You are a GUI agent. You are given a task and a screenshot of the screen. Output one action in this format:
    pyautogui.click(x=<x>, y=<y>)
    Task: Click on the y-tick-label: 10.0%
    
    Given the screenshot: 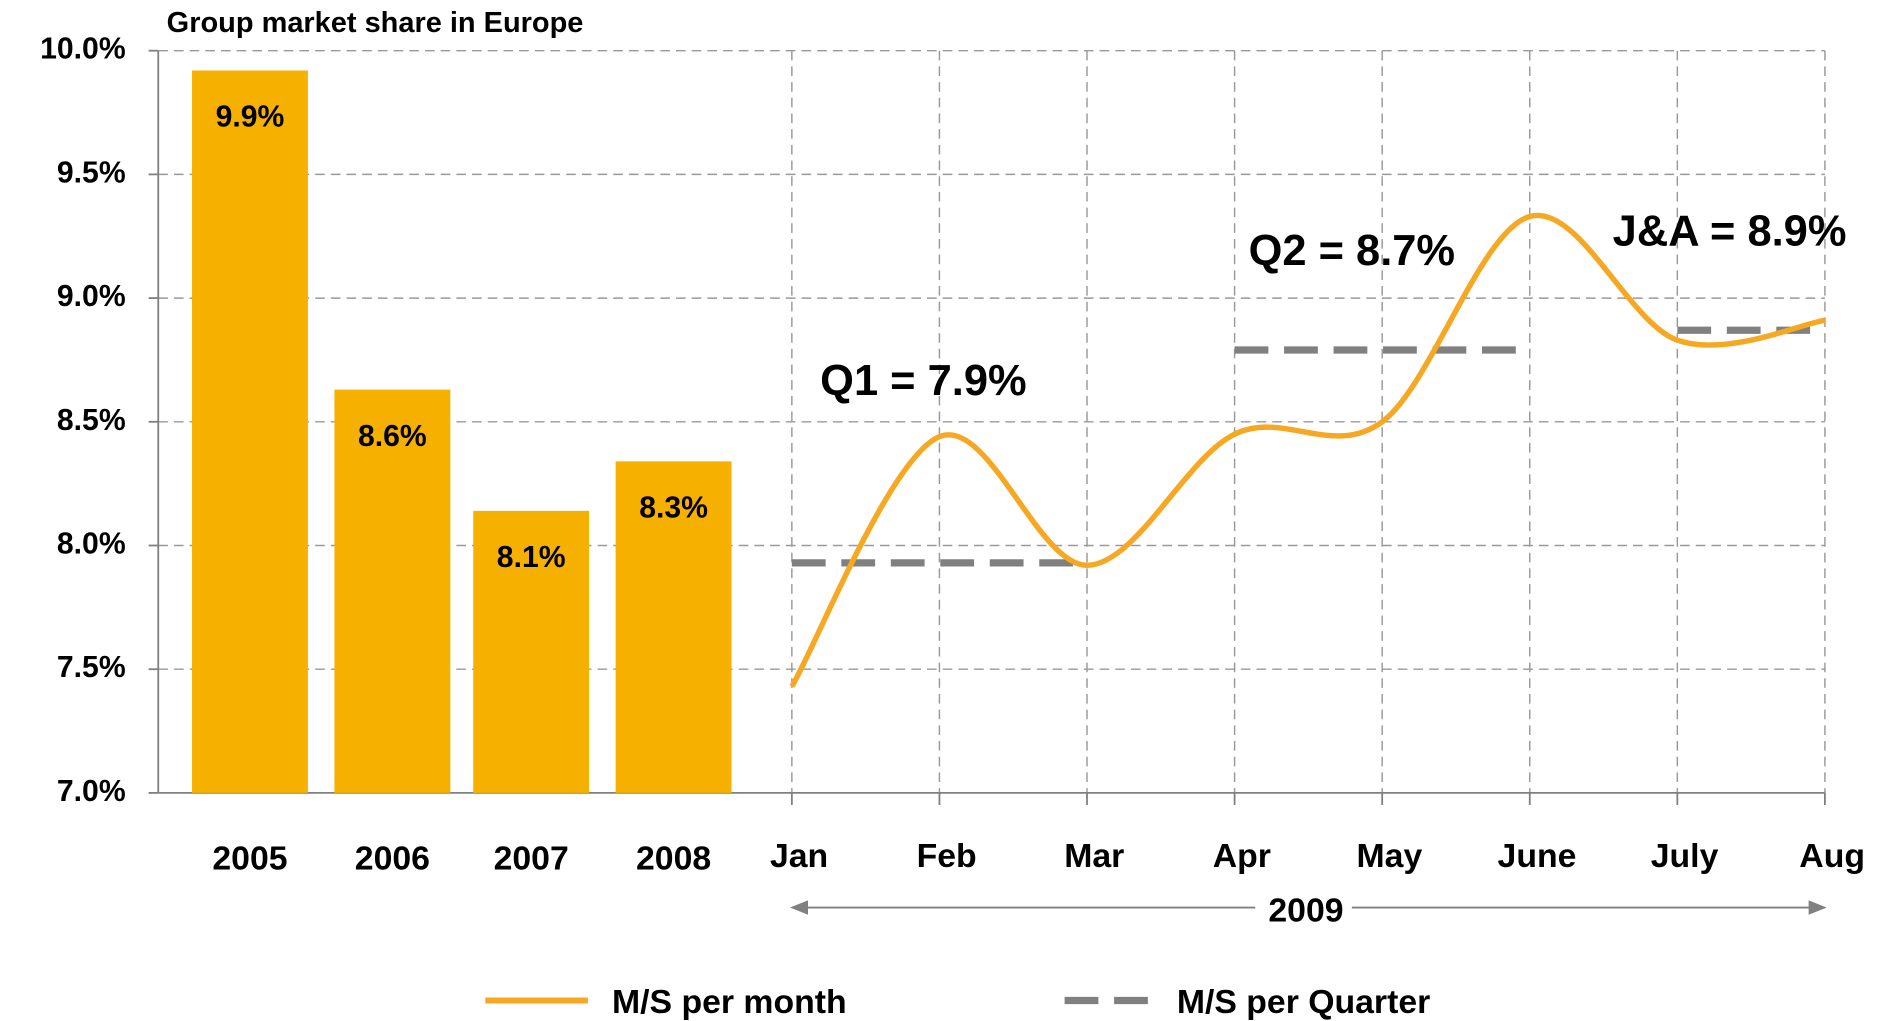 What is the action you would take?
    pyautogui.click(x=83, y=49)
    